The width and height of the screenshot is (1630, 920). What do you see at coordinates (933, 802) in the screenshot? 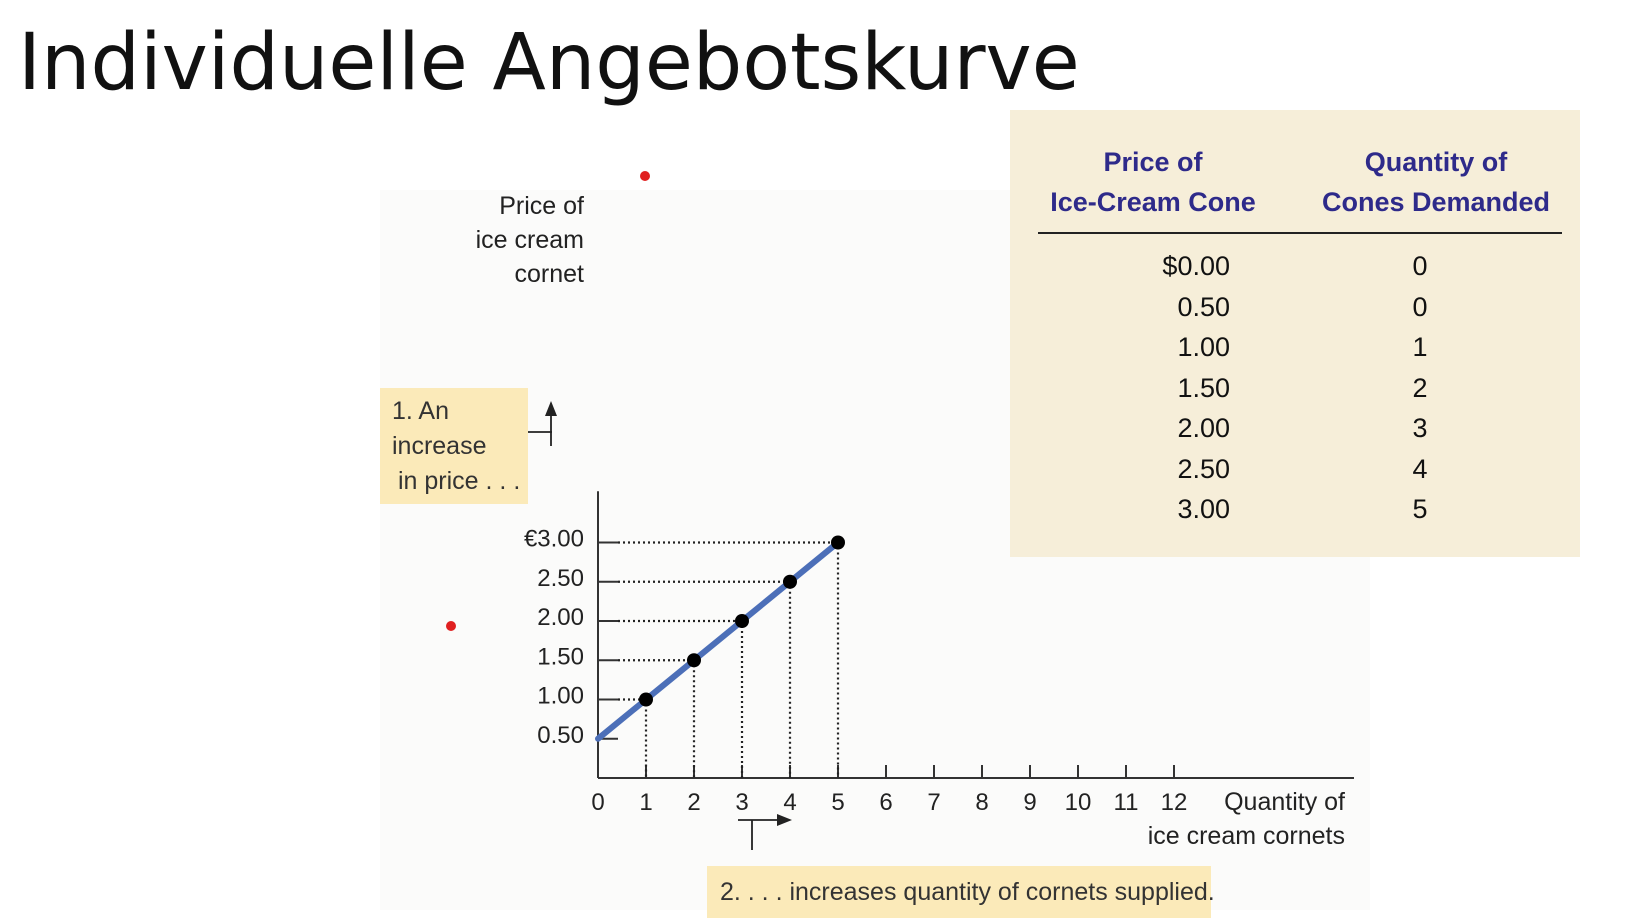
I see `x-tick-label: 7` at bounding box center [933, 802].